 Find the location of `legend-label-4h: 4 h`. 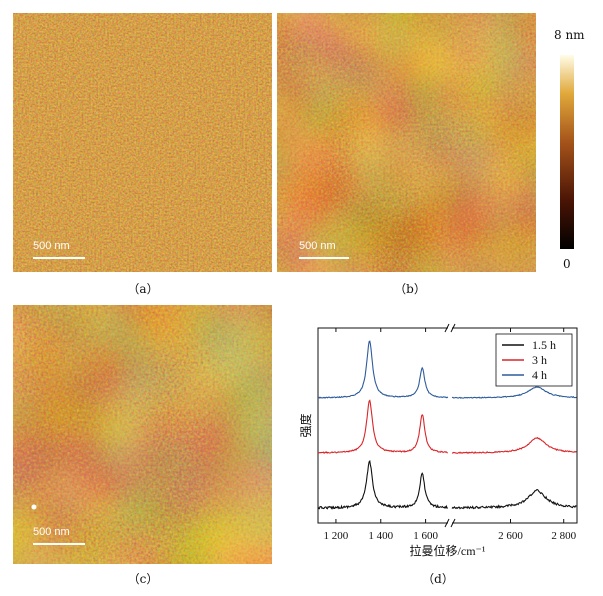

legend-label-4h: 4 h is located at coordinates (539, 375).